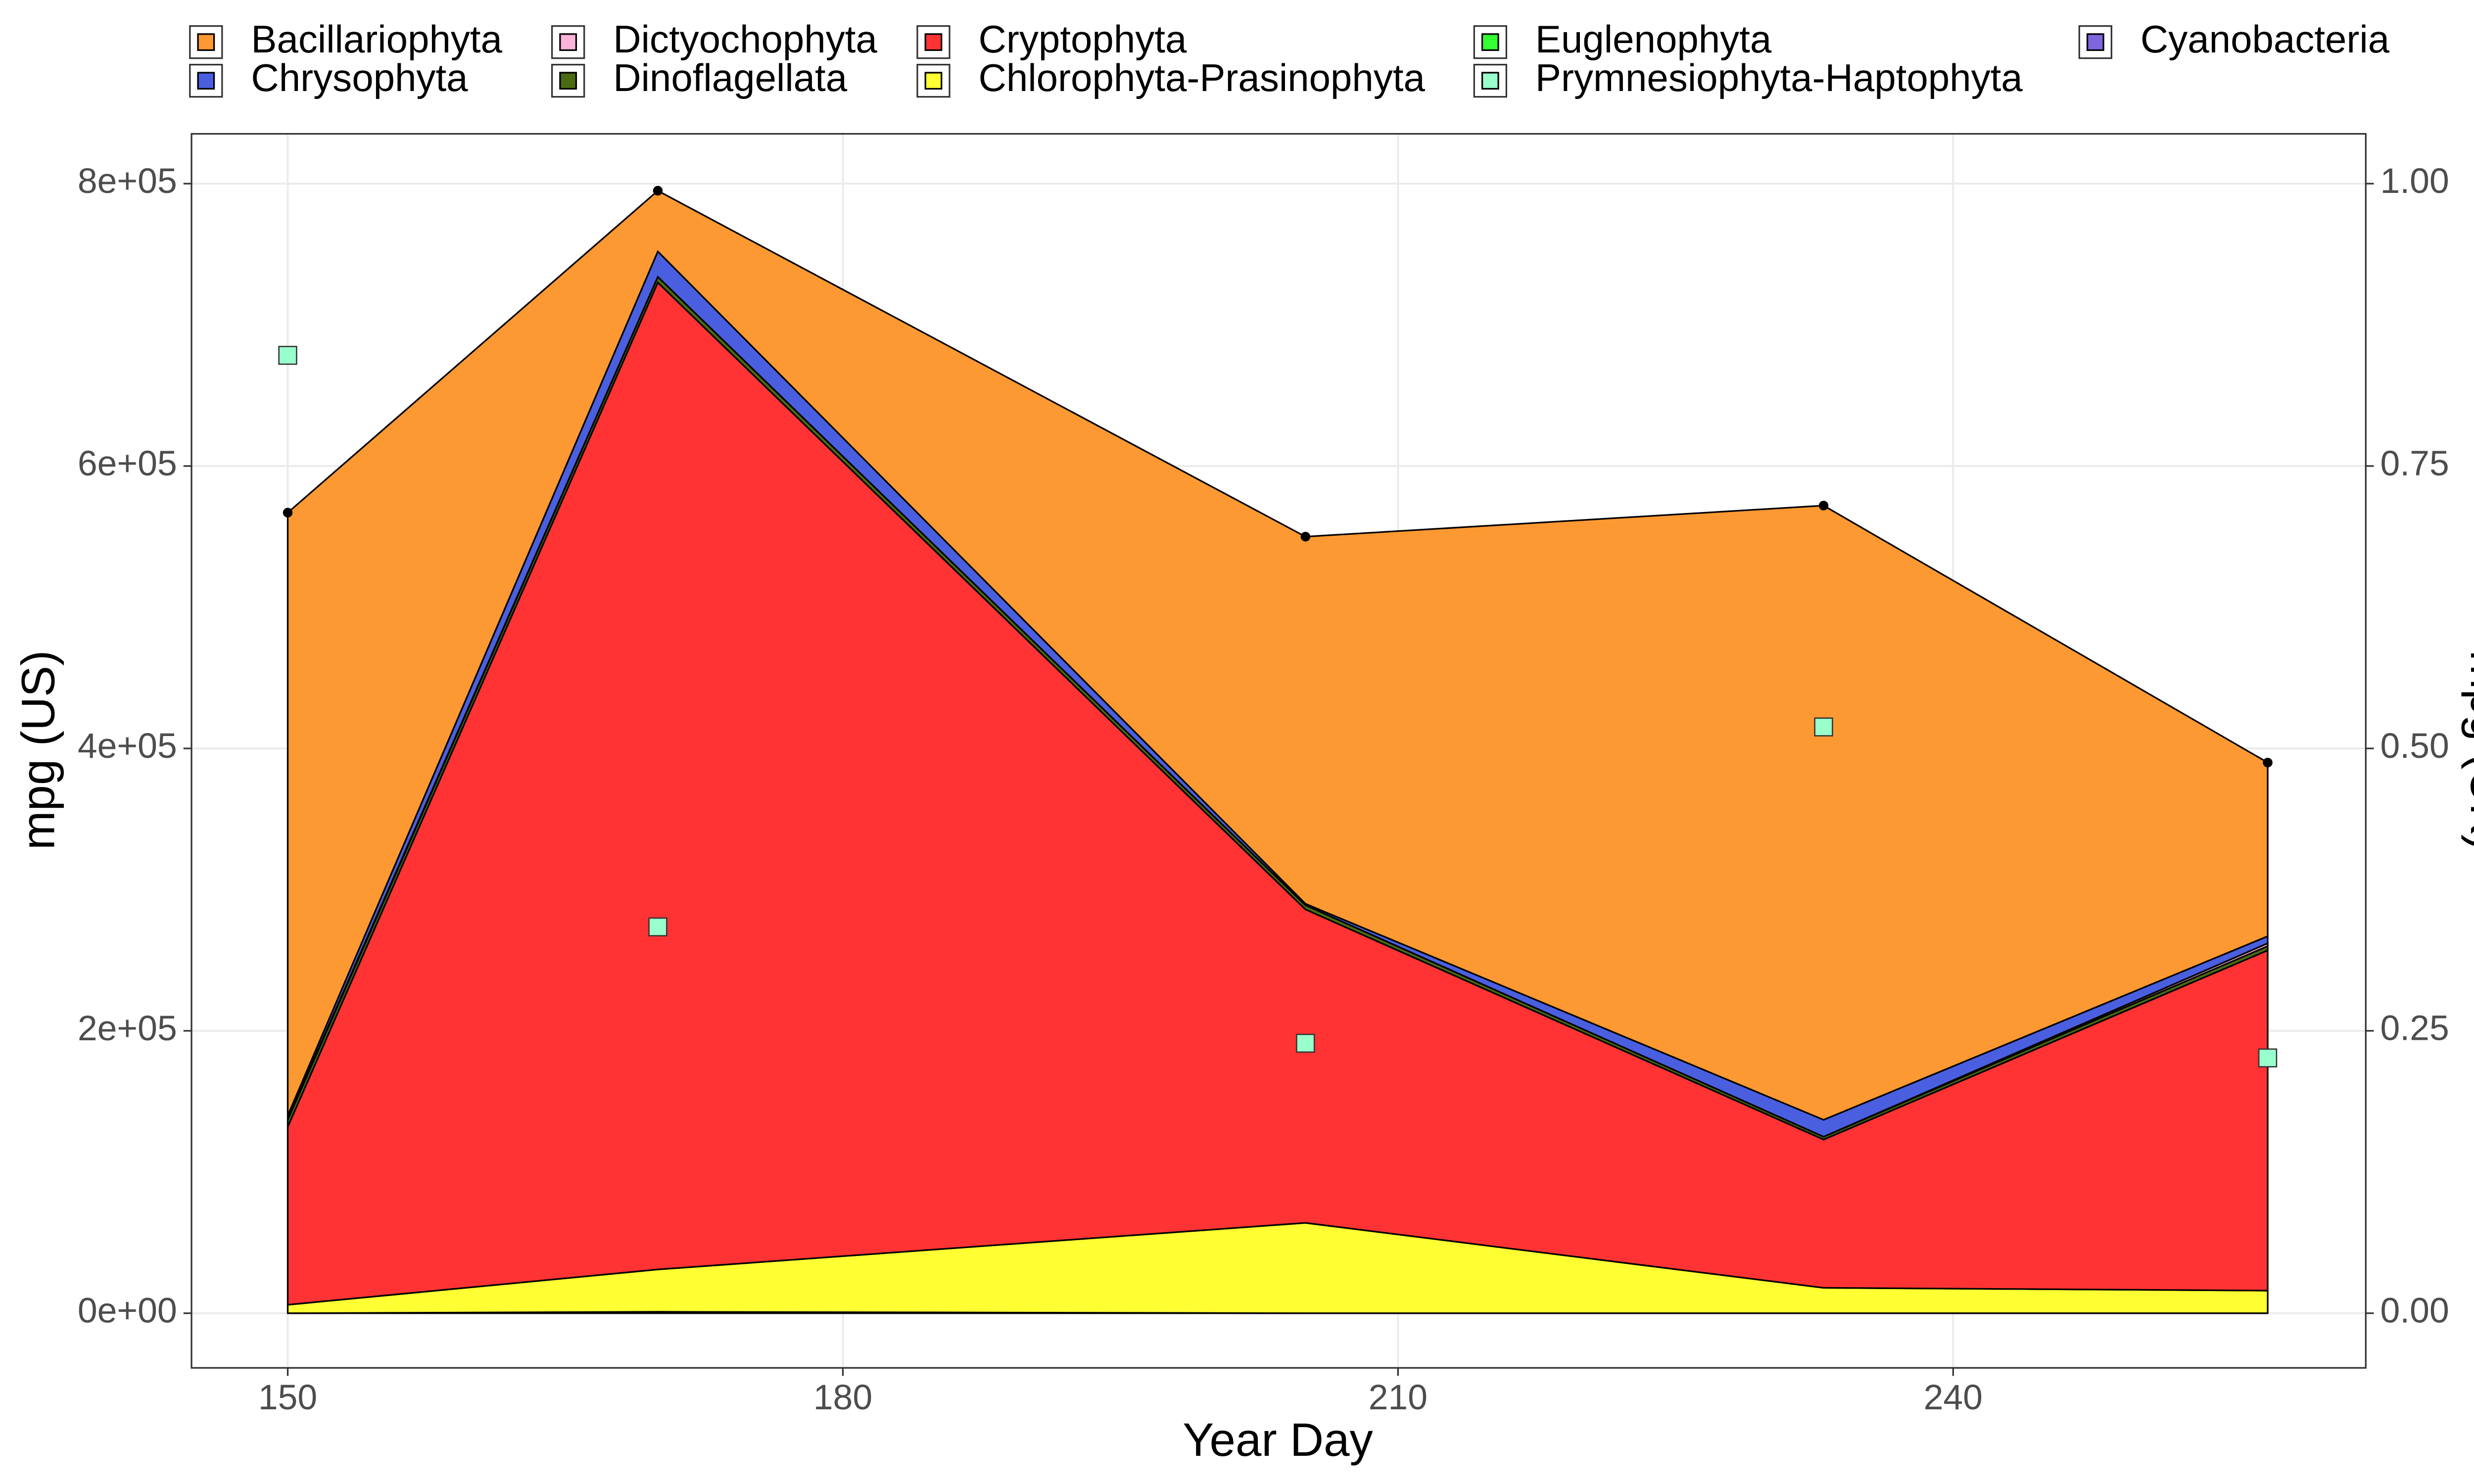 This screenshot has width=2474, height=1484. What do you see at coordinates (128, 746) in the screenshot?
I see `y-tick-label: 4e+05` at bounding box center [128, 746].